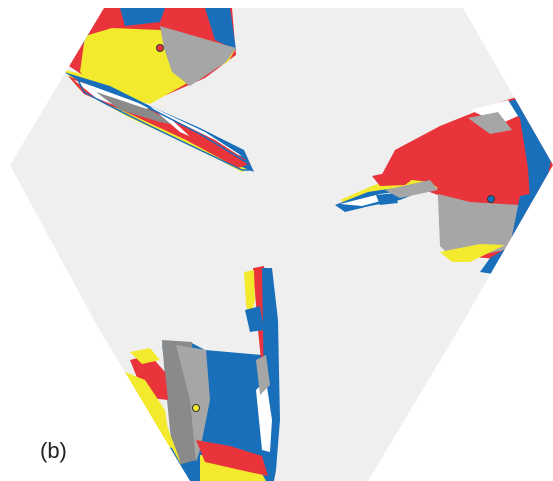  Describe the element at coordinates (160, 48) in the screenshot. I see `red-marker` at that location.